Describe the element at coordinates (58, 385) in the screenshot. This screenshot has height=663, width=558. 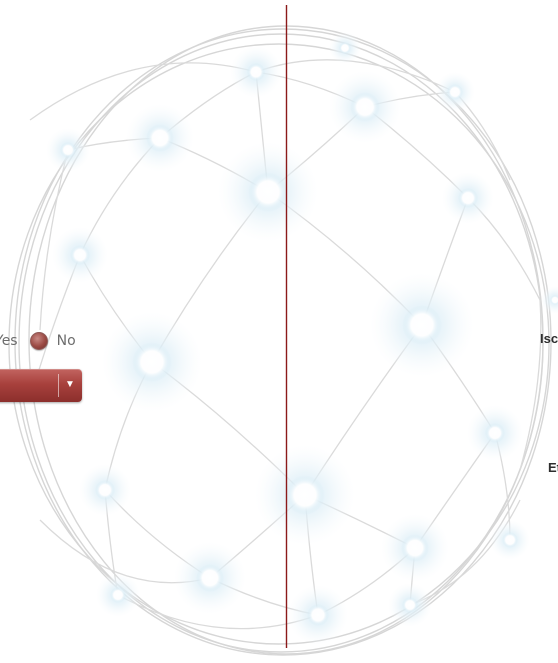
I see `dropdown-divider` at that location.